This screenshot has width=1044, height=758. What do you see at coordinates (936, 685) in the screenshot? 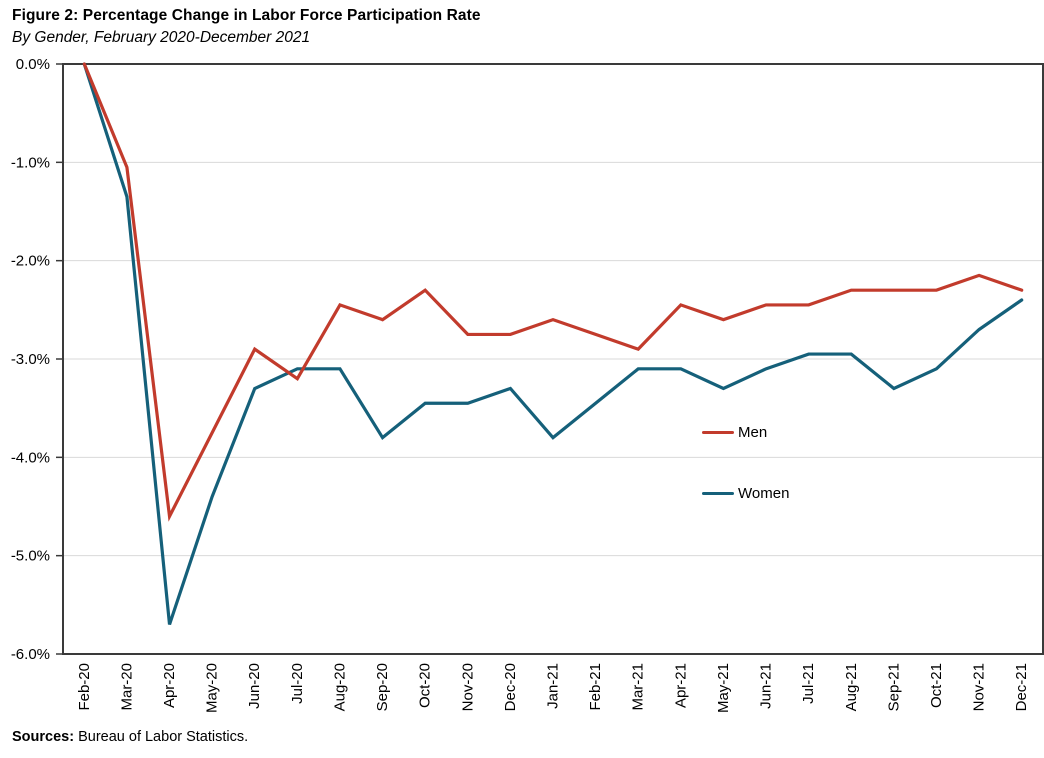
I see `x-axis-label: Oct-21` at bounding box center [936, 685].